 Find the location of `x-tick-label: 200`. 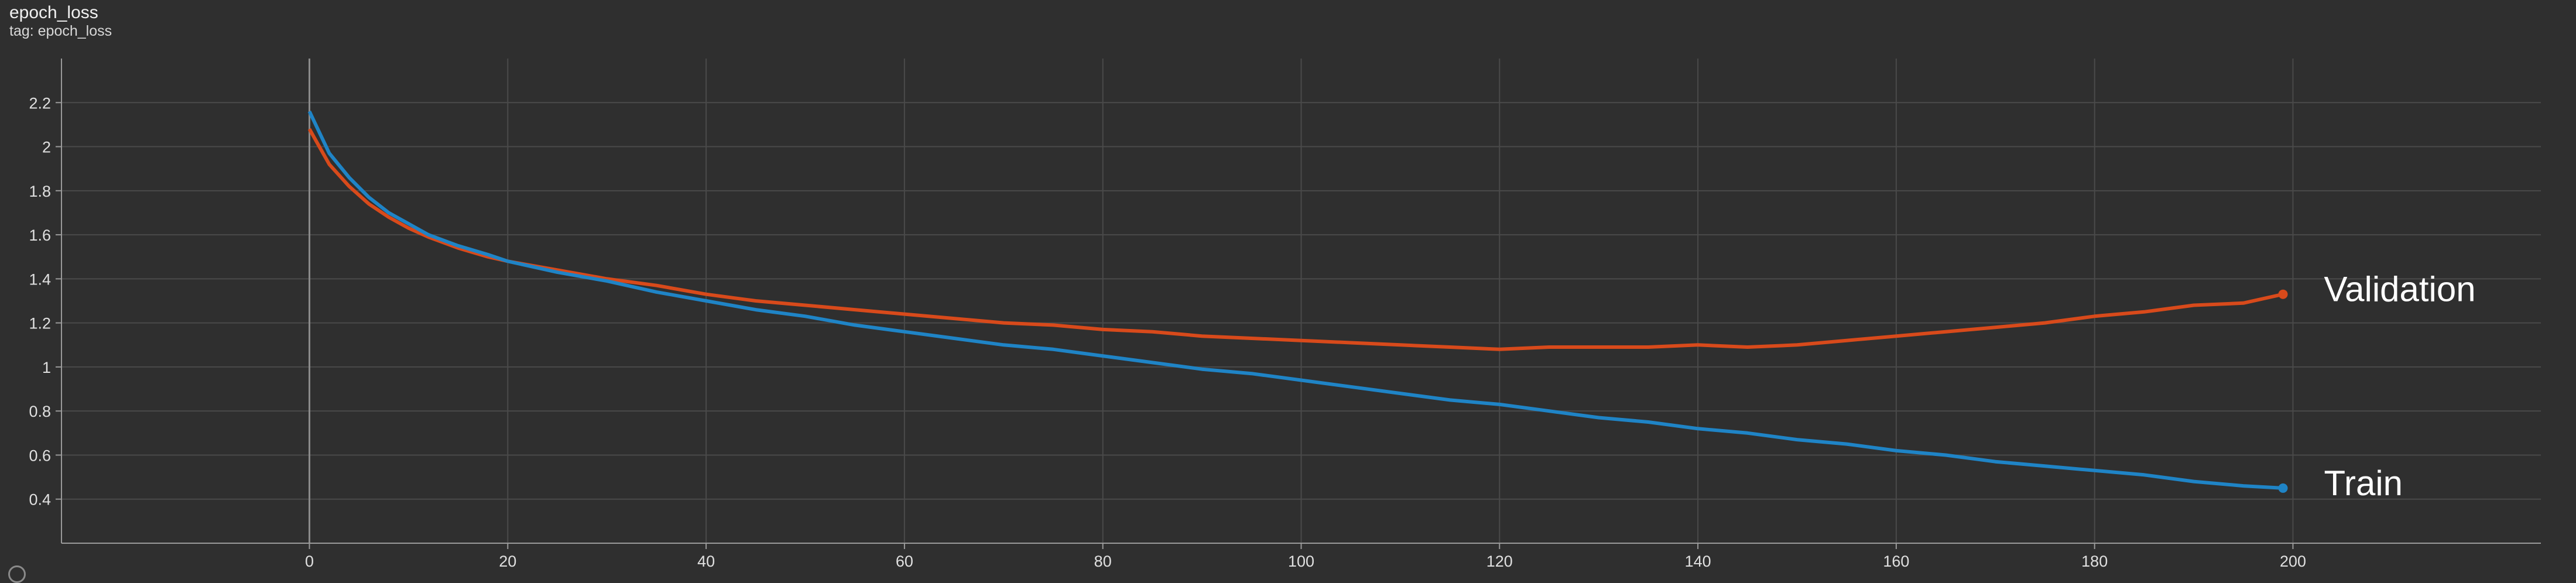

x-tick-label: 200 is located at coordinates (2293, 561).